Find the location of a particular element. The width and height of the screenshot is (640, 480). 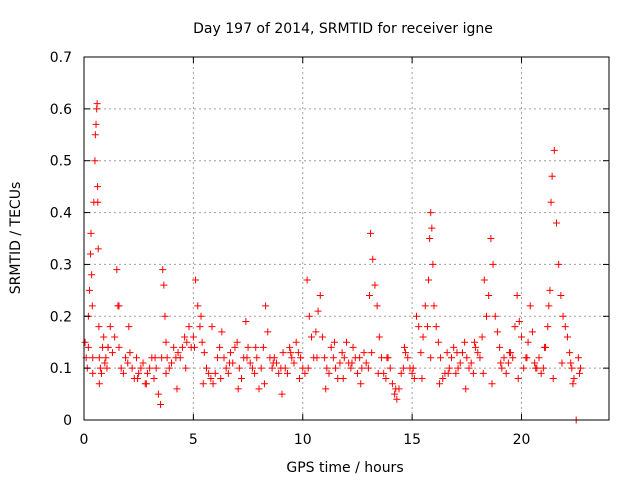

x-tick-label: 20 is located at coordinates (522, 440).